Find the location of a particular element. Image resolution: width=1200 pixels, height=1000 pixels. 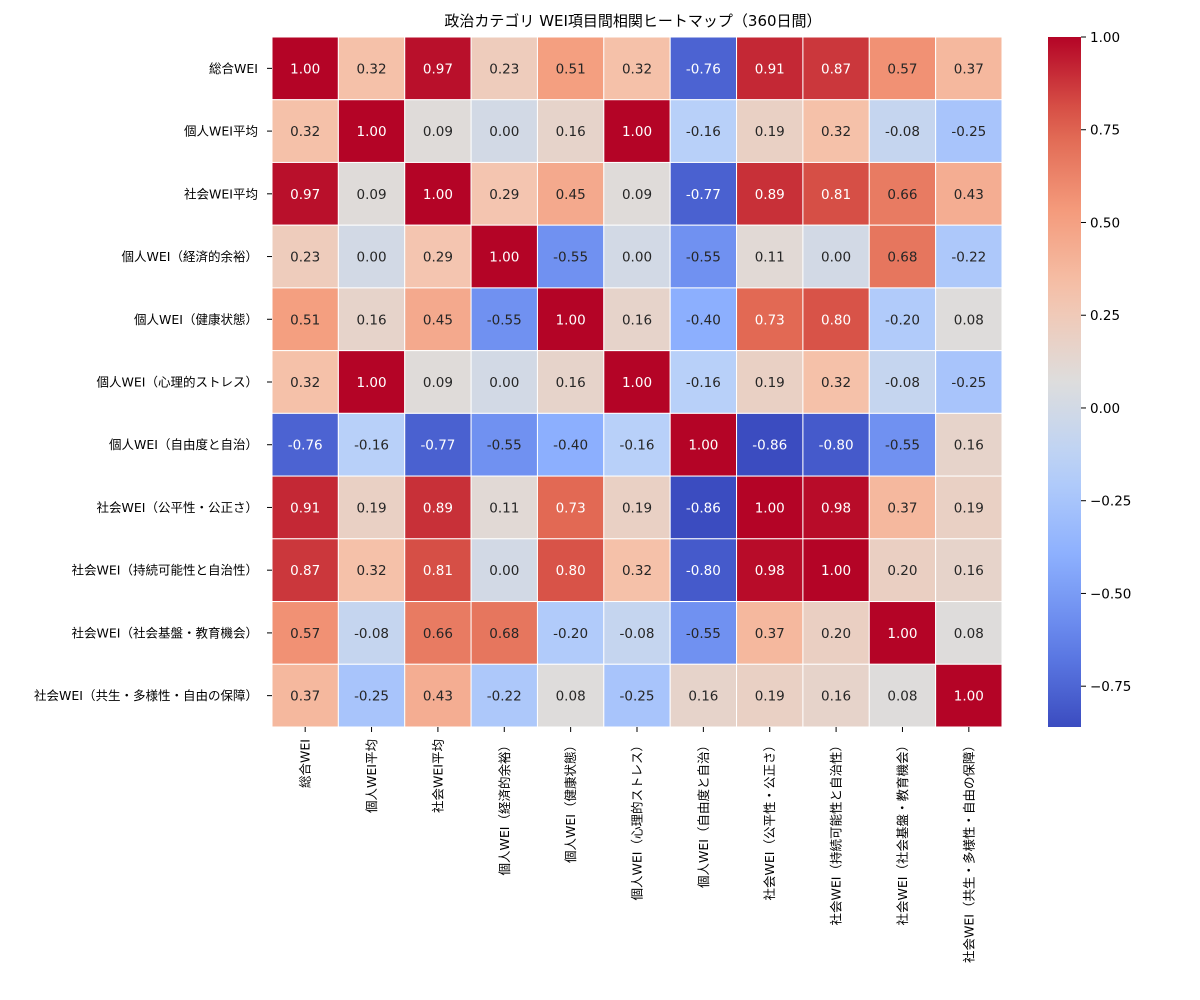

cell-value-label: 0.98 is located at coordinates (770, 571).